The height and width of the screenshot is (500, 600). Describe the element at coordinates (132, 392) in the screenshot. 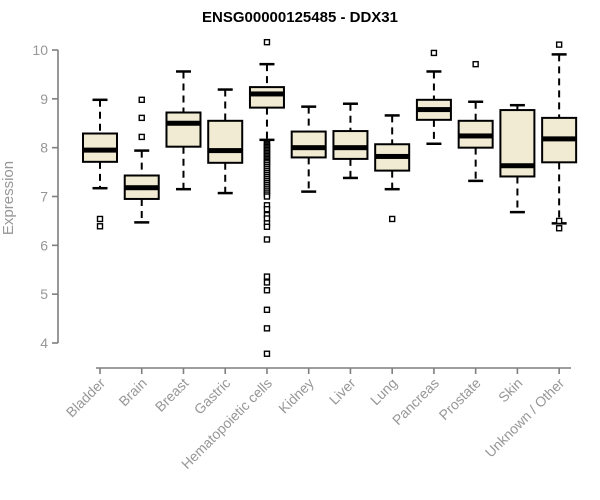

I see `x-category-label-brain: Brain` at that location.